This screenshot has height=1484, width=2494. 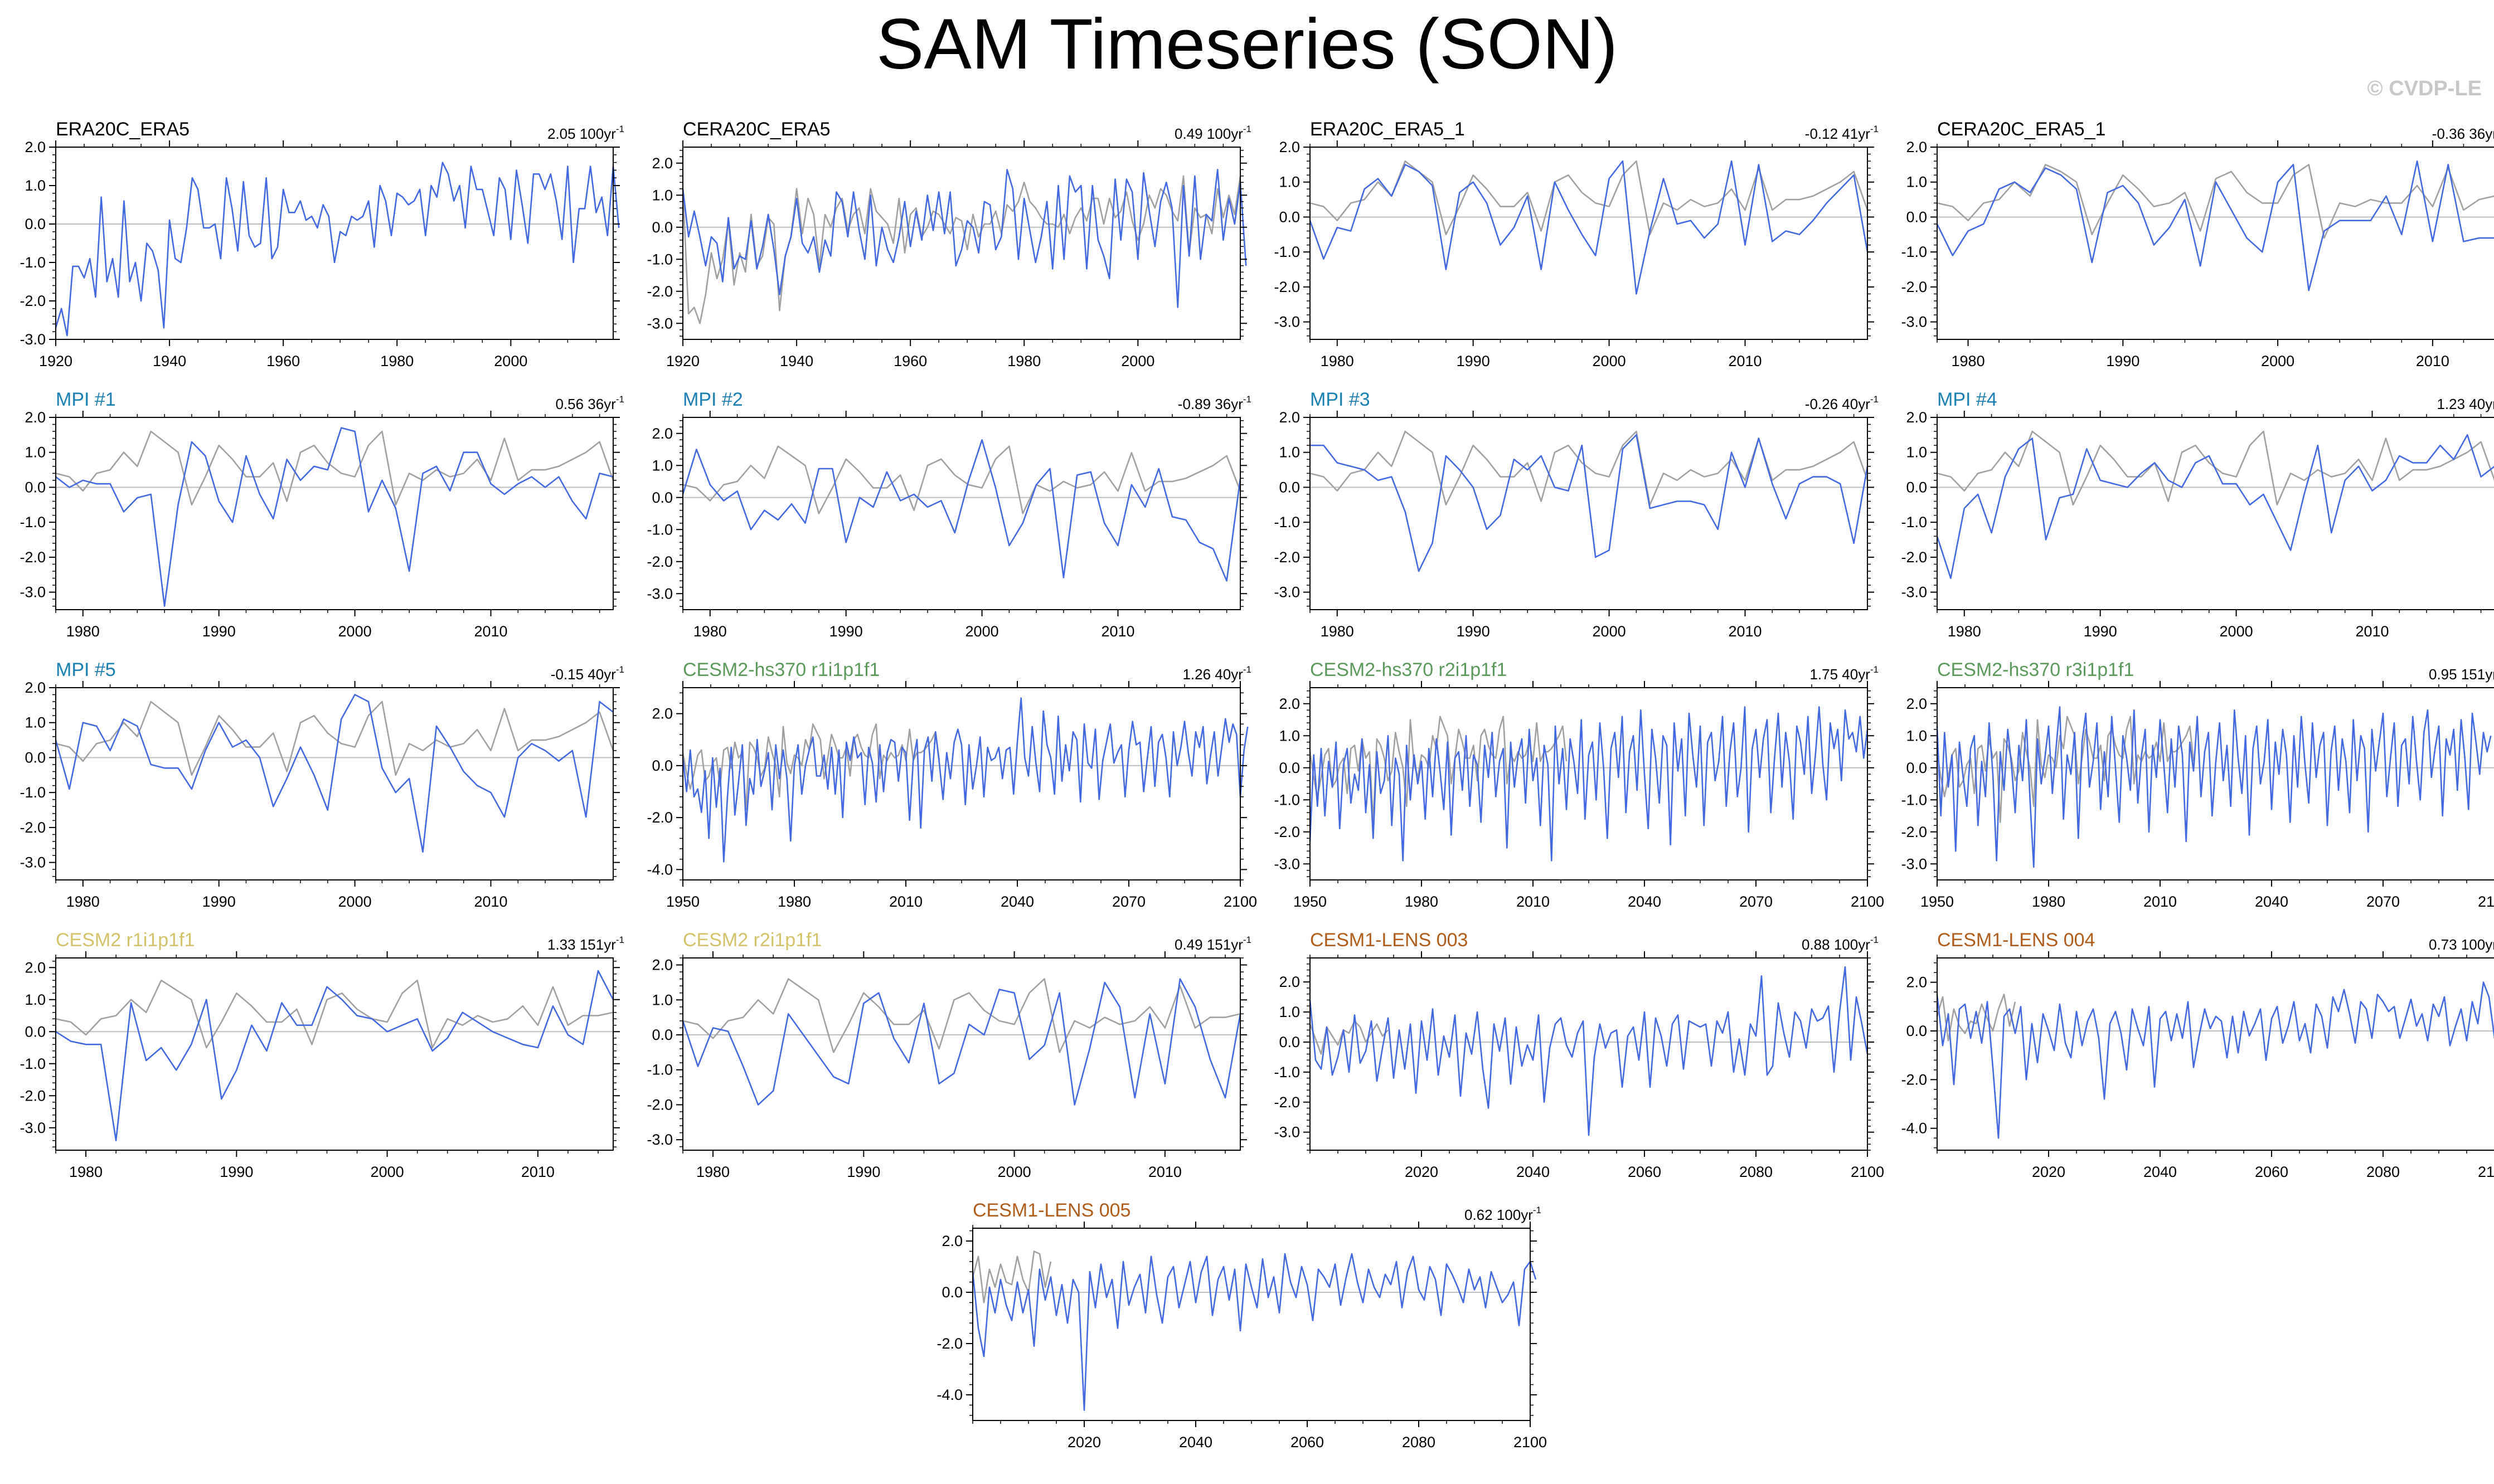 What do you see at coordinates (757, 129) in the screenshot?
I see `panel-title: CERA20C_ERA5` at bounding box center [757, 129].